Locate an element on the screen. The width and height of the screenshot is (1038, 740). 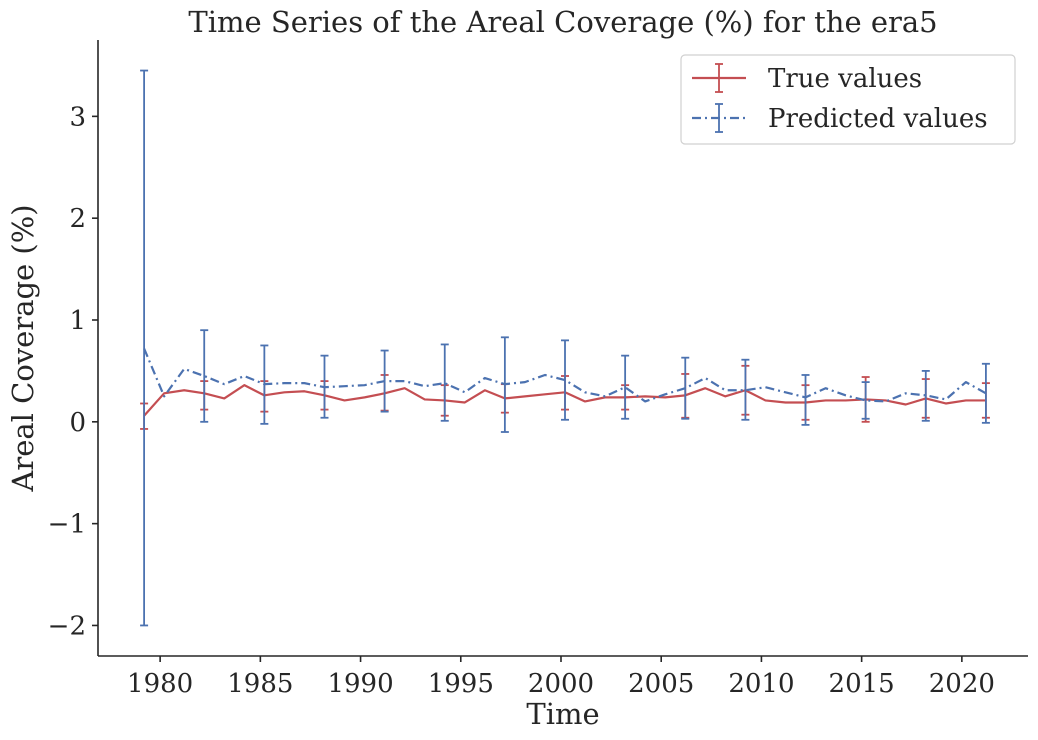
y-tick-label: −2 is located at coordinates (67, 626).